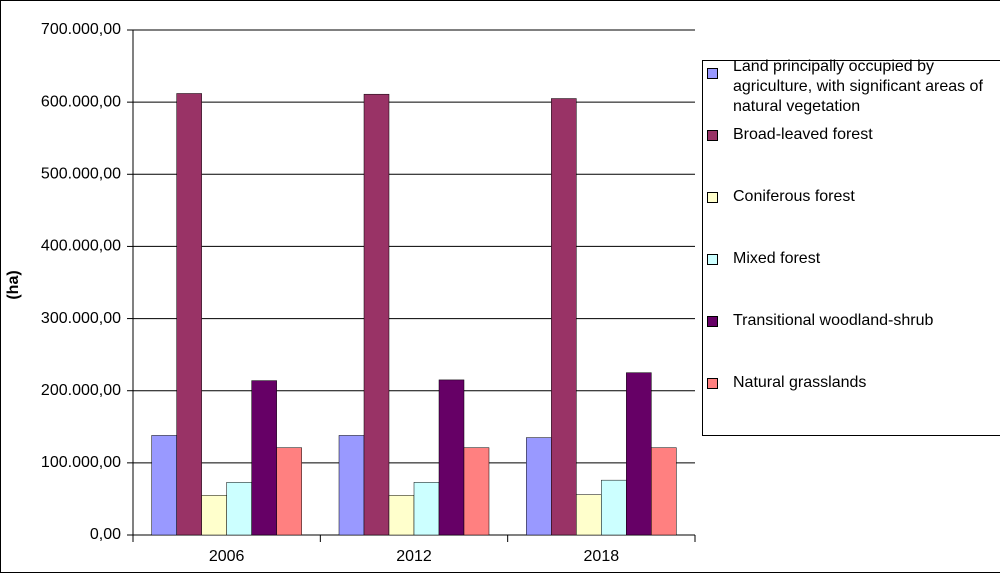 This screenshot has width=1000, height=574. I want to click on legend-label: Broad-leaved forest, so click(803, 134).